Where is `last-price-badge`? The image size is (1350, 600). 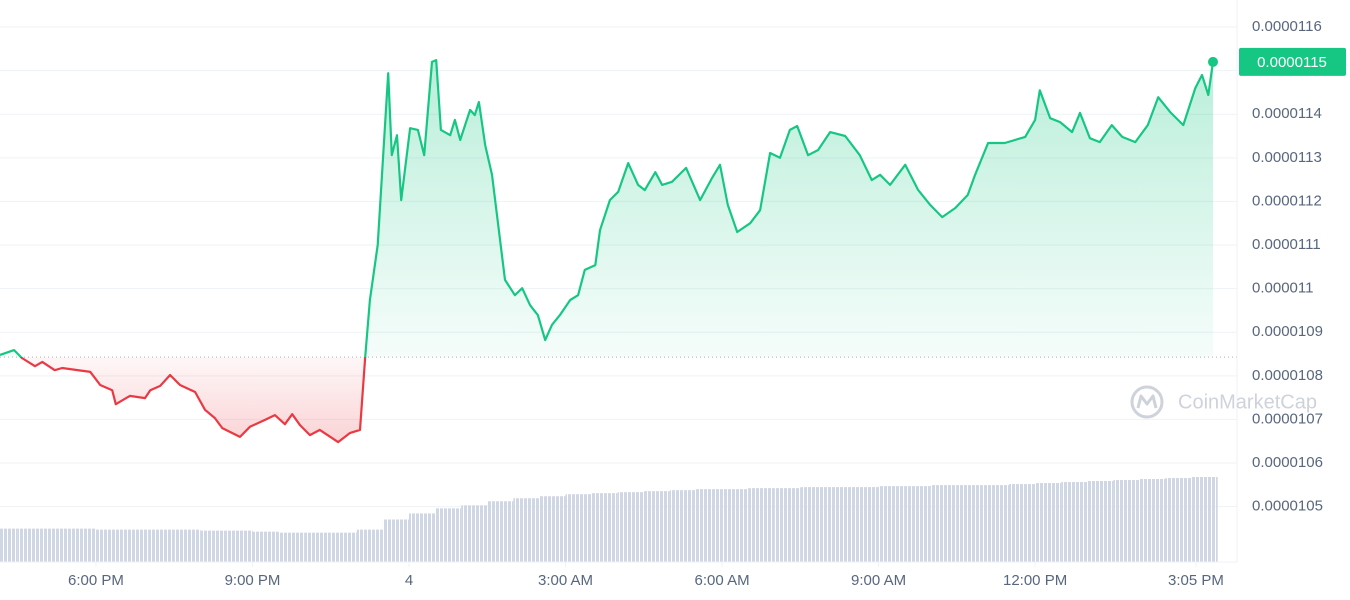
last-price-badge is located at coordinates (1292, 61).